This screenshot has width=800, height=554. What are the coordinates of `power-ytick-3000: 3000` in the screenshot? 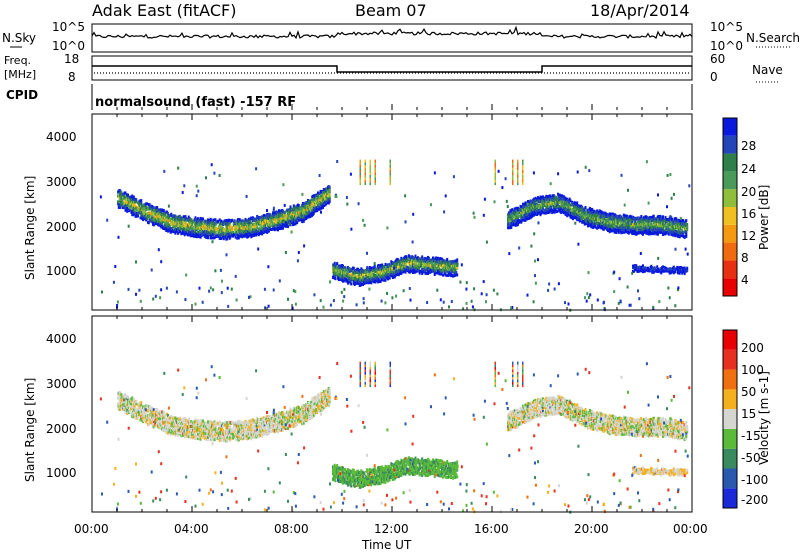 It's located at (61, 182).